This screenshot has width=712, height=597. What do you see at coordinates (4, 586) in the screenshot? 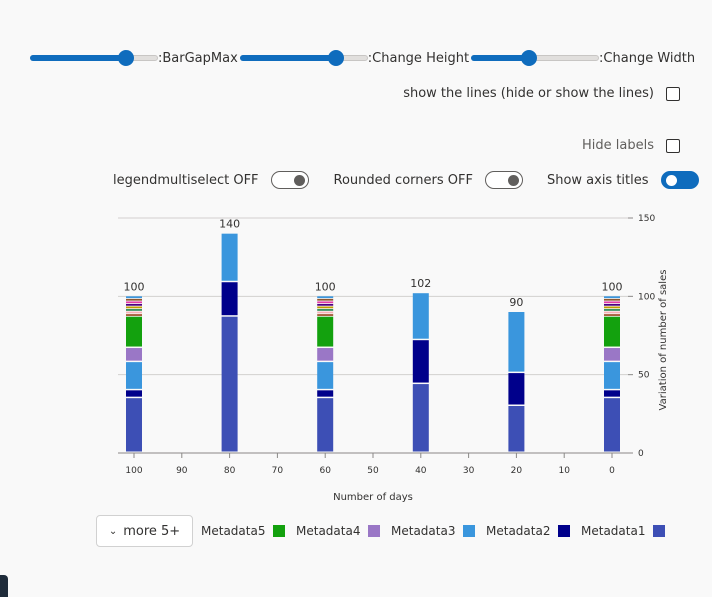
I see `corner-widget` at bounding box center [4, 586].